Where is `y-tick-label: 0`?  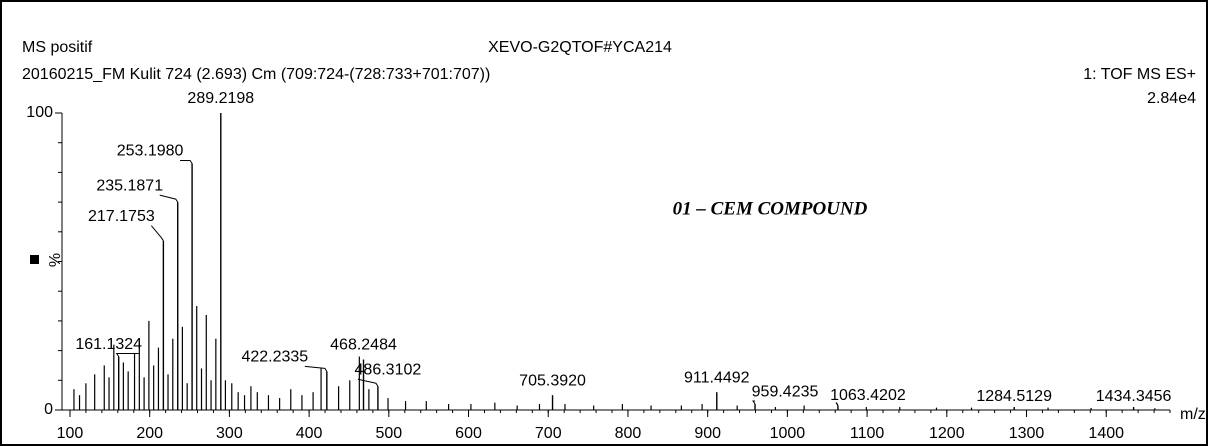 y-tick-label: 0 is located at coordinates (48, 409).